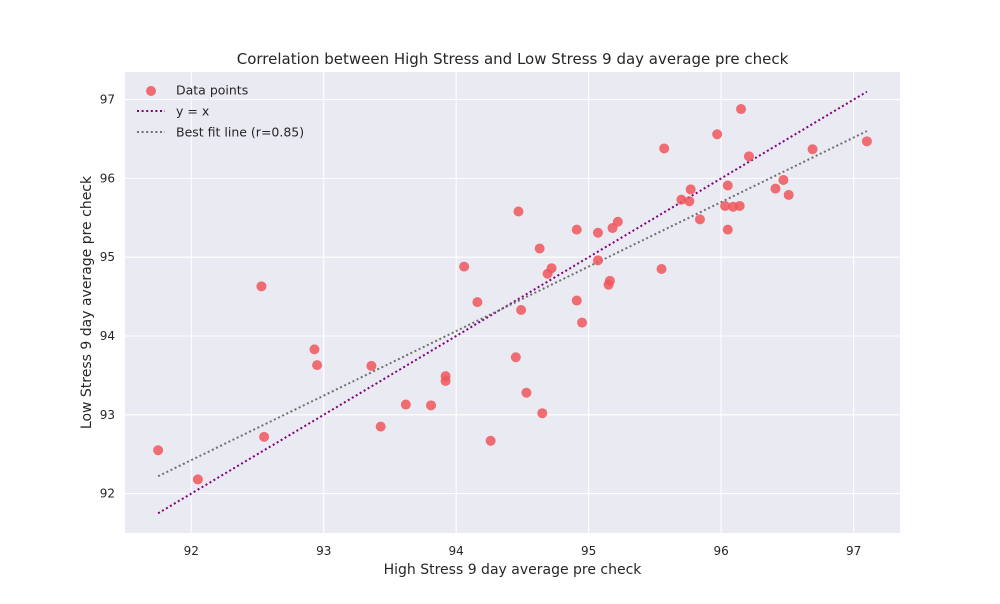 The height and width of the screenshot is (604, 1000). I want to click on x-tick-label: 94, so click(456, 551).